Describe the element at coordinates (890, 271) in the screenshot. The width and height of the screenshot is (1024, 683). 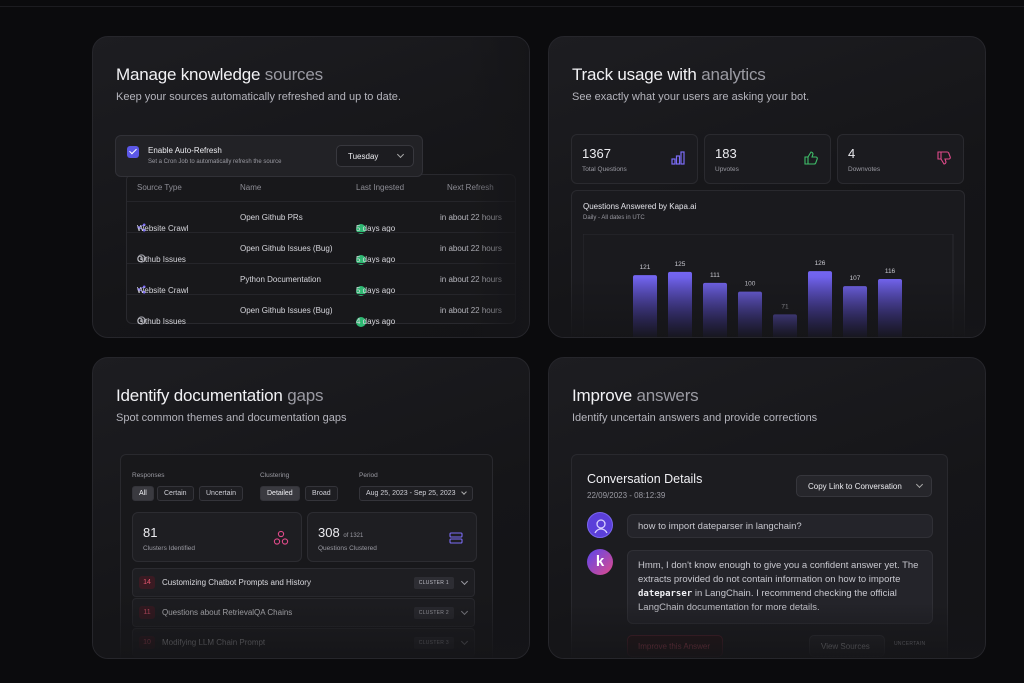
I see `bar-value-label: 116` at that location.